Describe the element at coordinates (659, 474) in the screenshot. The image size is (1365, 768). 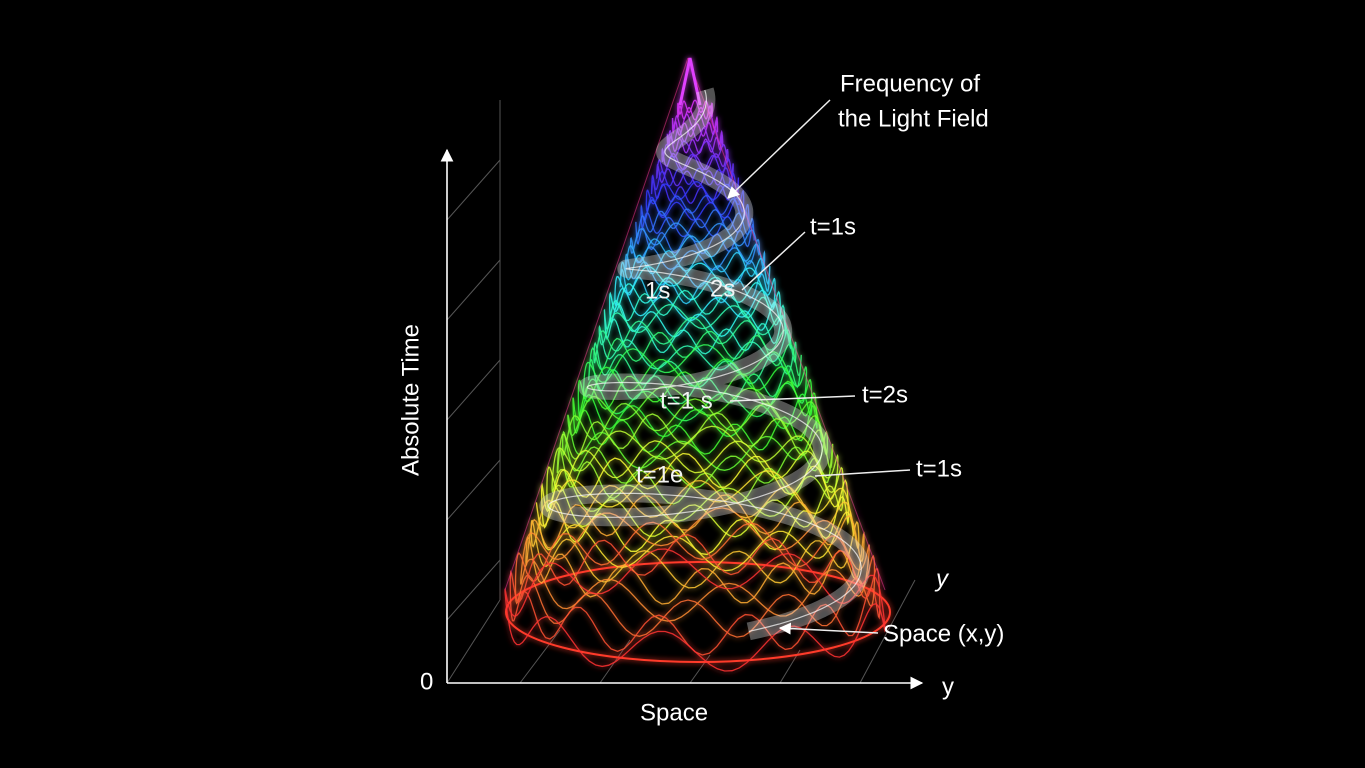
I see `inner-label: t=1e` at that location.